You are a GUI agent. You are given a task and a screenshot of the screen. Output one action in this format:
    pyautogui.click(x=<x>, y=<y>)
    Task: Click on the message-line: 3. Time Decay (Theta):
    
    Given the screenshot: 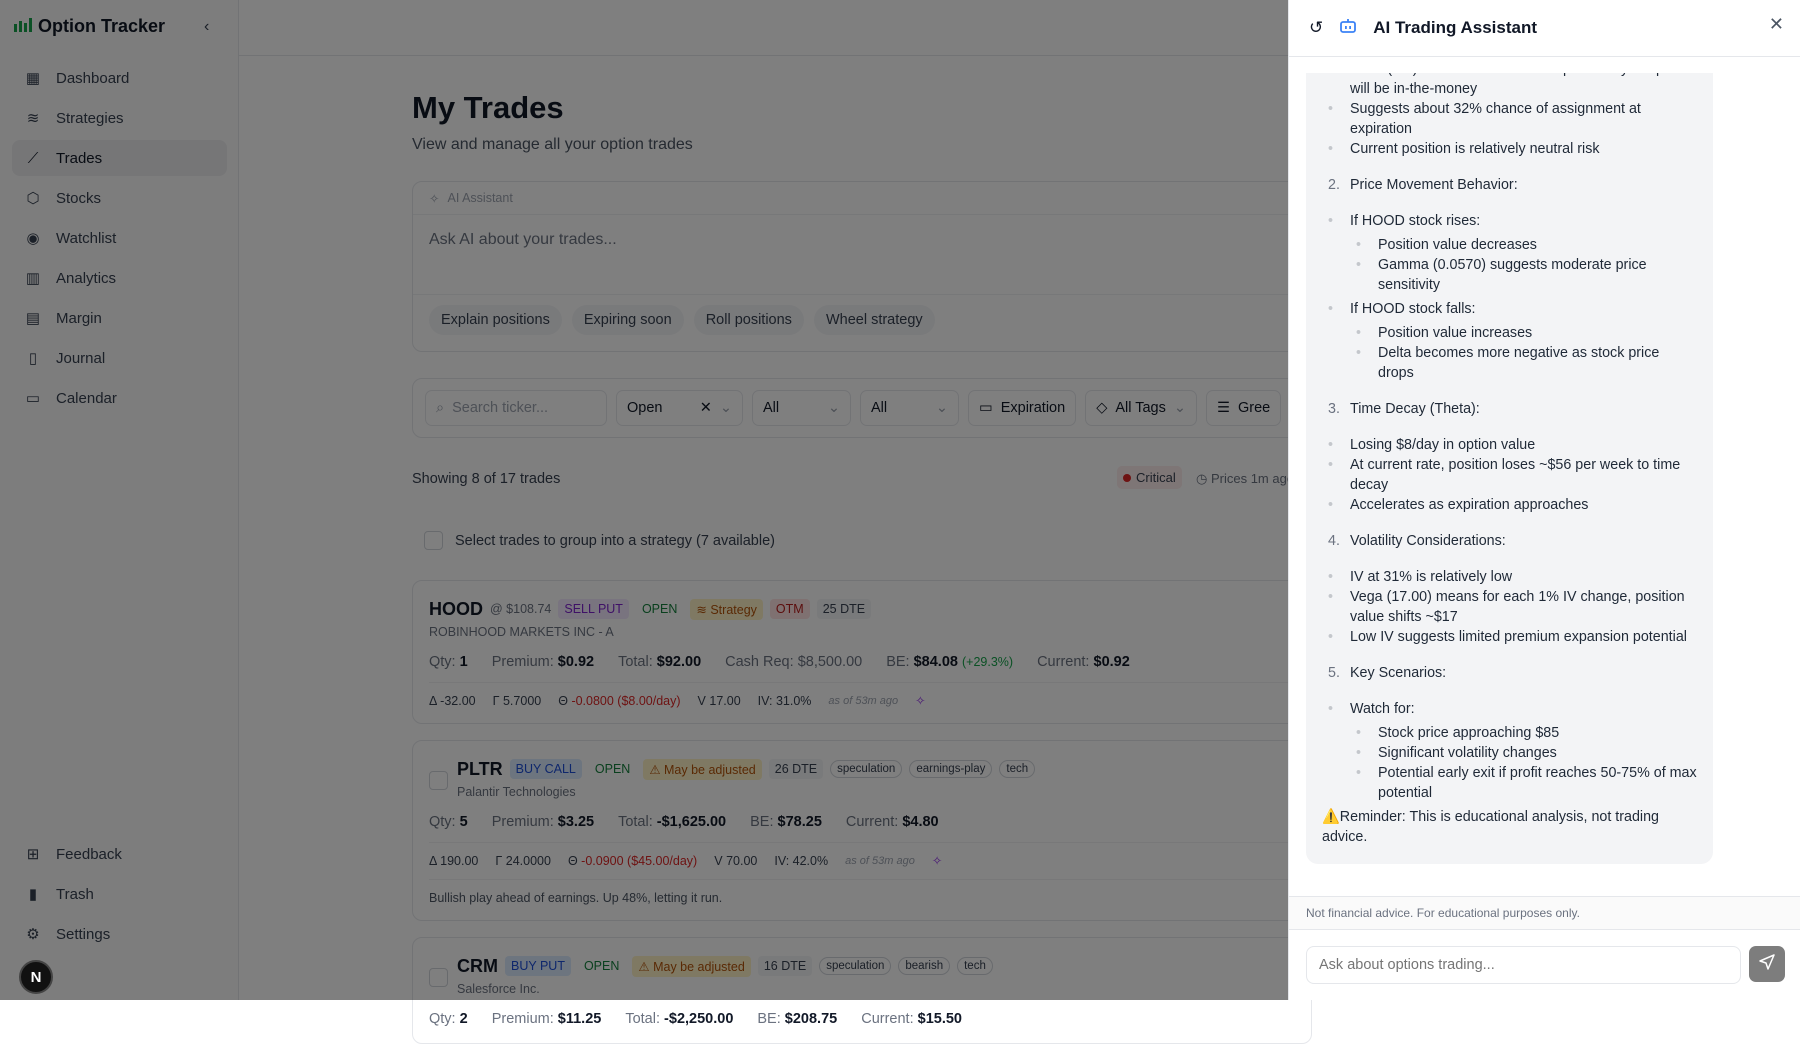 What is the action you would take?
    pyautogui.click(x=1404, y=409)
    